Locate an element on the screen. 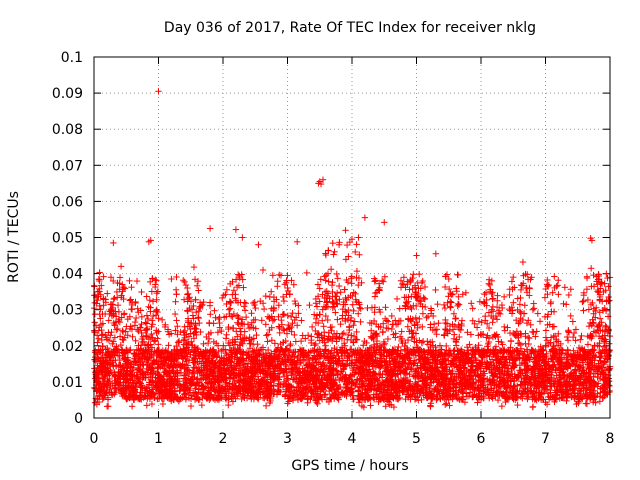  y-tick-label: 0.04 is located at coordinates (67, 275).